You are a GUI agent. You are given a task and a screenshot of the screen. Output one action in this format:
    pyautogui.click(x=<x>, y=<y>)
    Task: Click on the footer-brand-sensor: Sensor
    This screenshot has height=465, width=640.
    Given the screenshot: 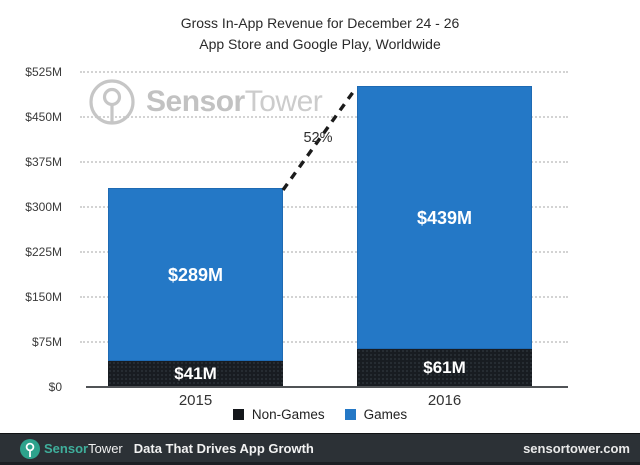 What is the action you would take?
    pyautogui.click(x=66, y=448)
    